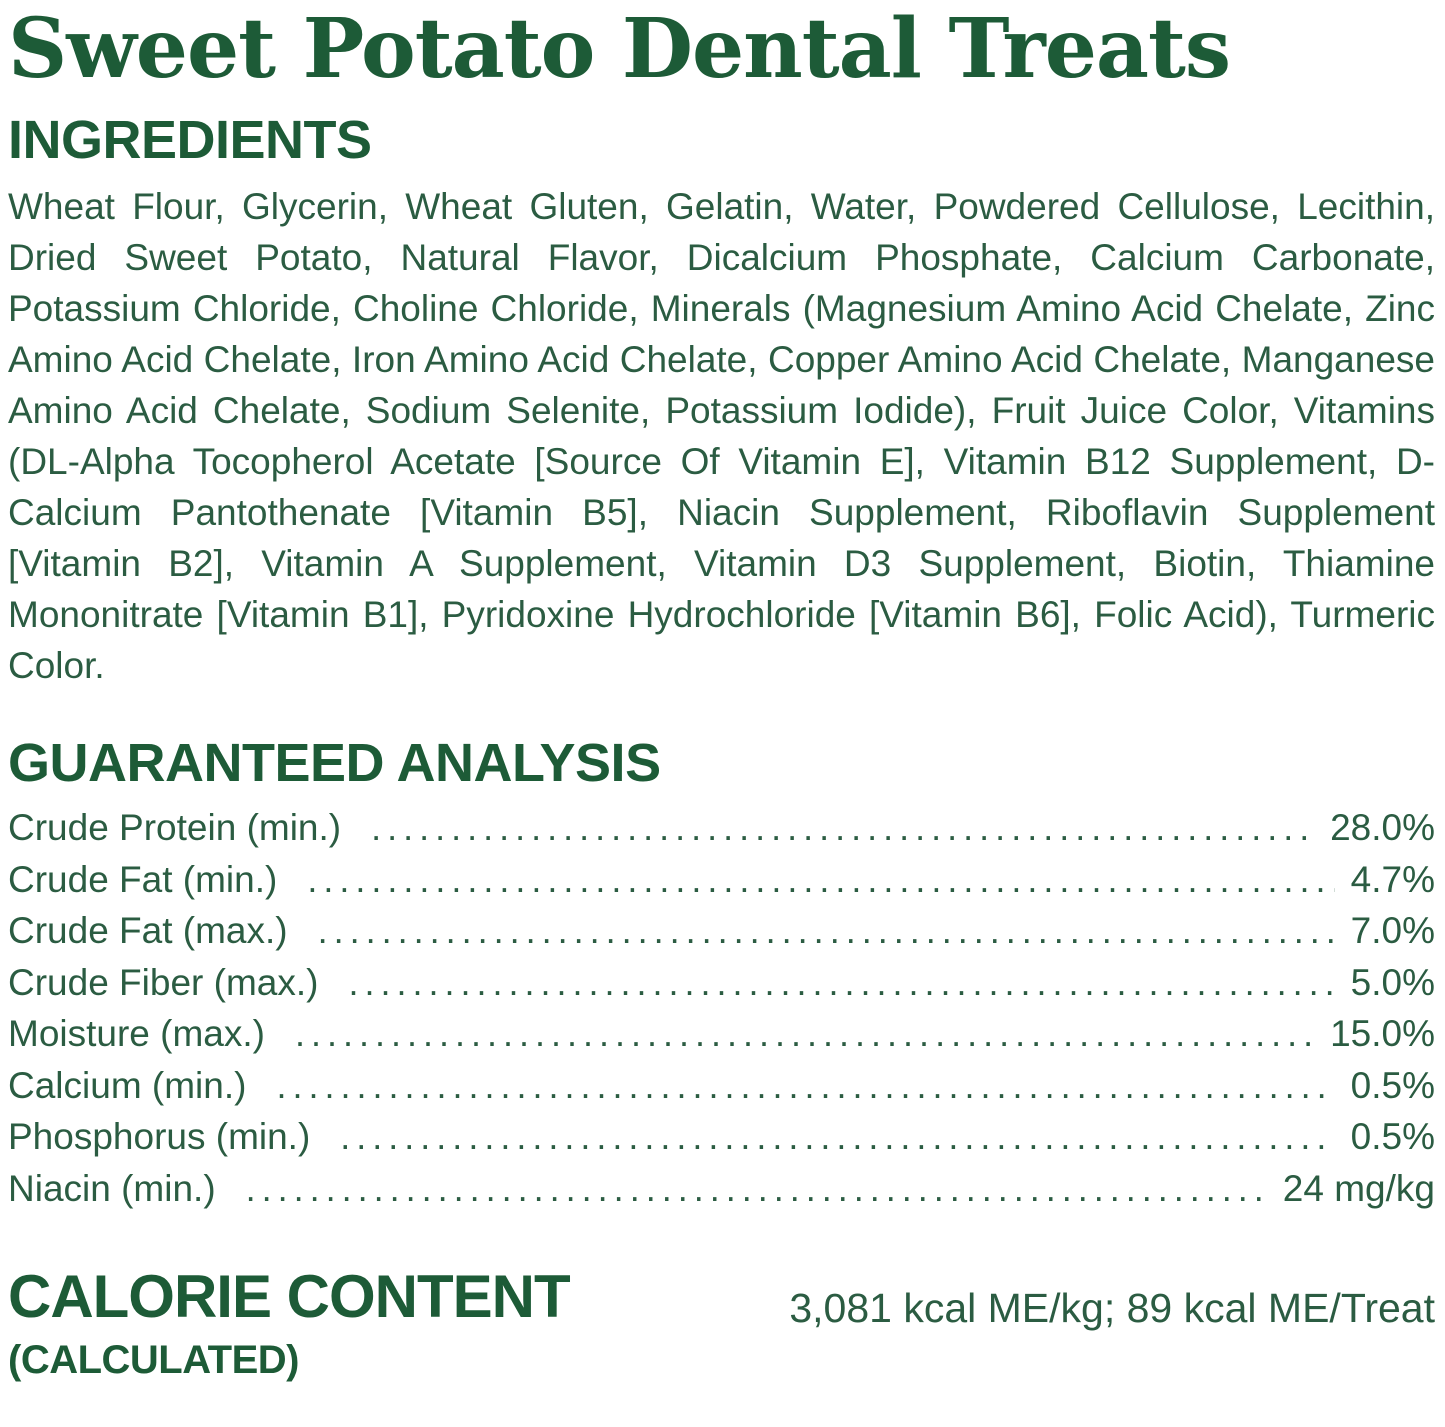 The width and height of the screenshot is (1445, 1427). I want to click on analysis-value: 15.0%, so click(1382, 1034).